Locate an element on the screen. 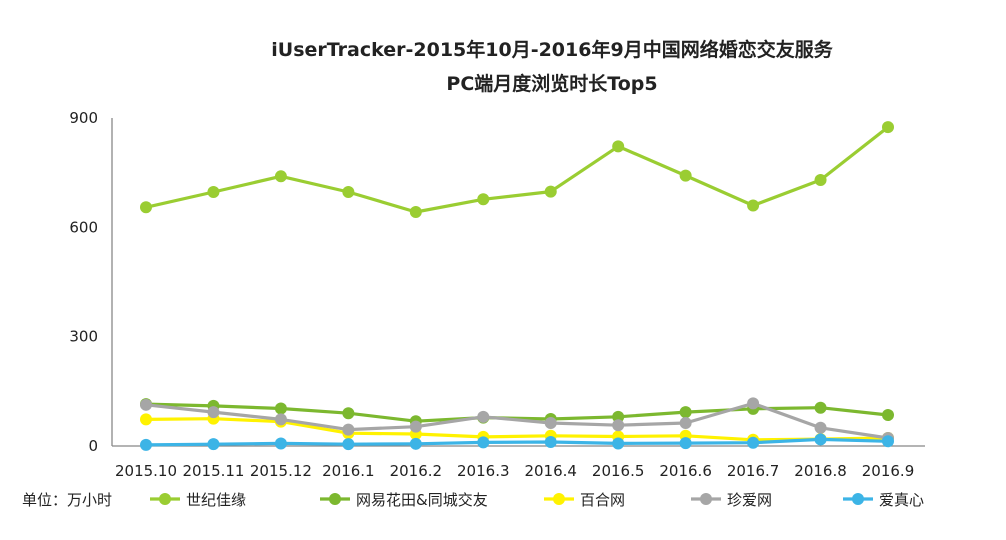 The image size is (1006, 540). y-tick-label: 600 is located at coordinates (83, 227).